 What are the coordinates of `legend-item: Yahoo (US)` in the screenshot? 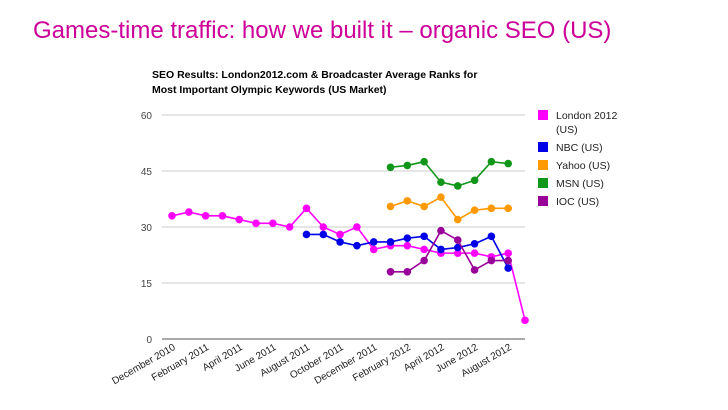 It's located at (574, 166).